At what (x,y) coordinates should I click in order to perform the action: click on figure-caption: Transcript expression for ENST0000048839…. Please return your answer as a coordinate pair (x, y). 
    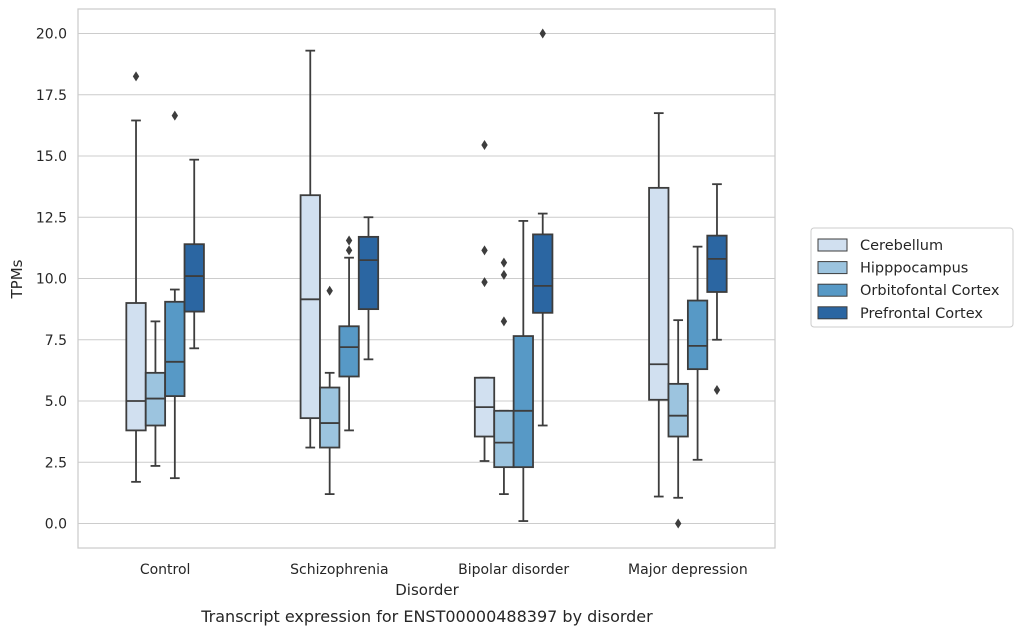
    Looking at the image, I should click on (426, 616).